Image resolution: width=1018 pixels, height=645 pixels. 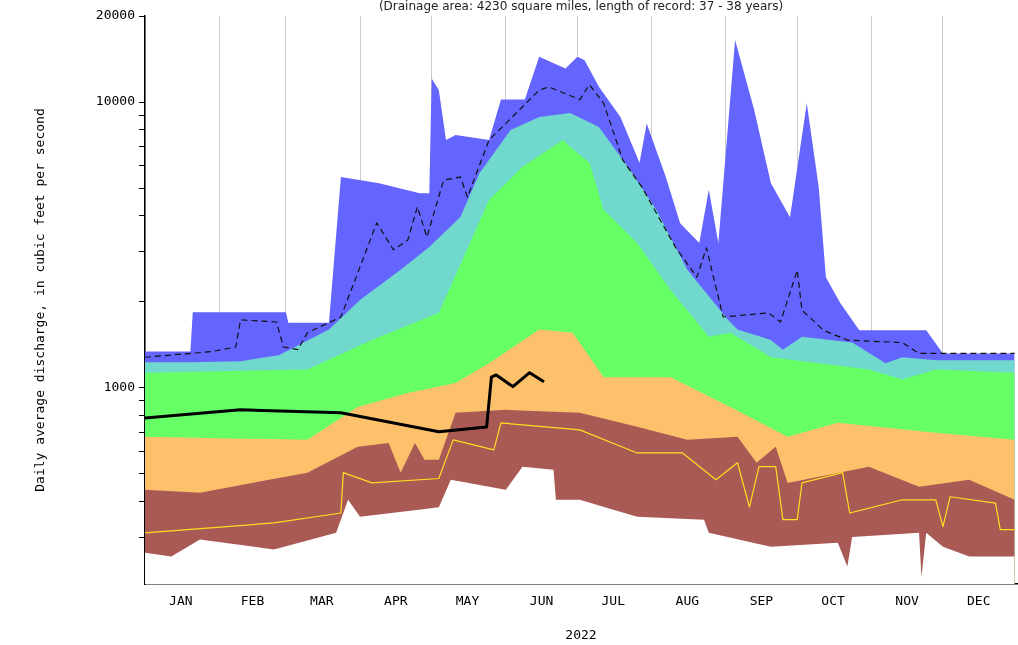 What do you see at coordinates (687, 601) in the screenshot?
I see `x-tick-label: AUG` at bounding box center [687, 601].